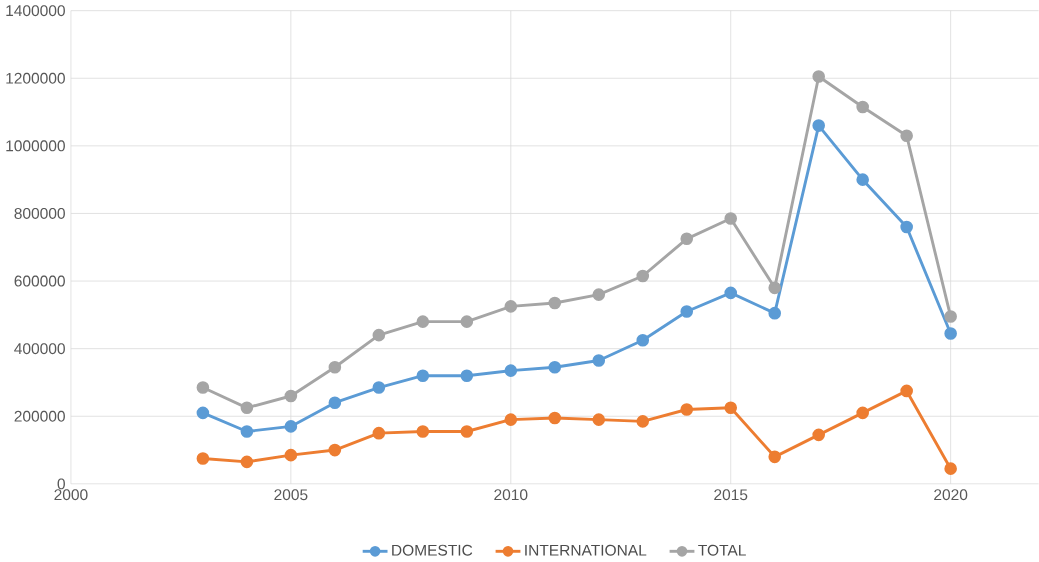  What do you see at coordinates (39, 416) in the screenshot?
I see `y-tick-label: 200000` at bounding box center [39, 416].